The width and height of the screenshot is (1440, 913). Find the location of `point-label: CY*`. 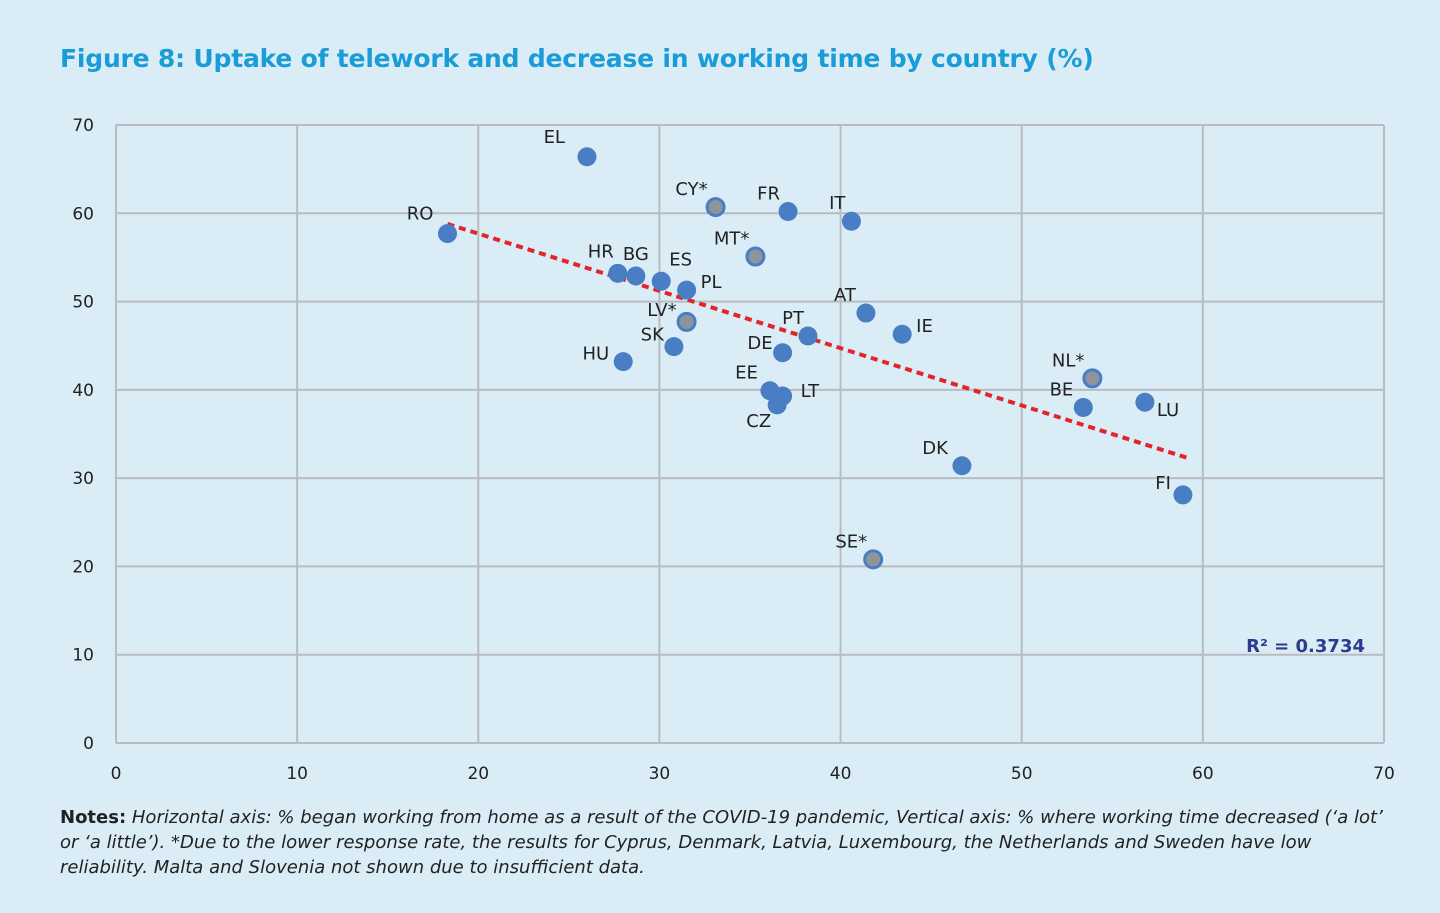

point-label: CY* is located at coordinates (691, 189).